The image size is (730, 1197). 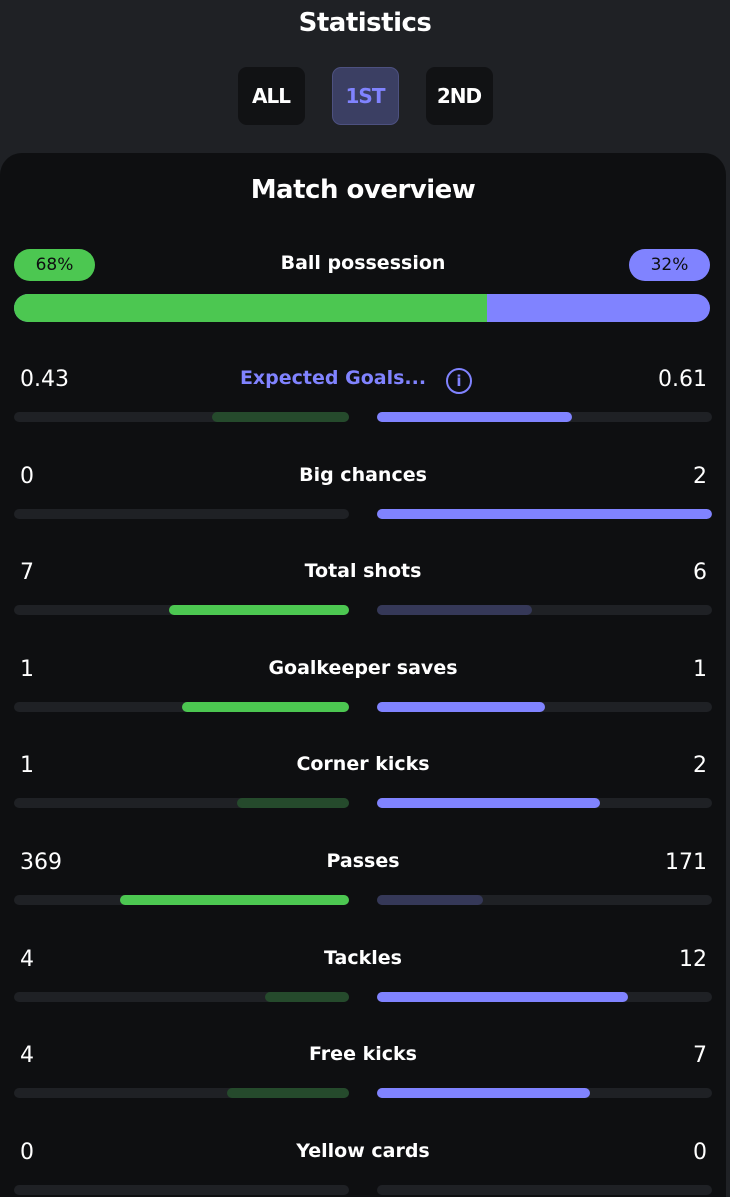 What do you see at coordinates (251, 308) in the screenshot?
I see `home-possession-fill` at bounding box center [251, 308].